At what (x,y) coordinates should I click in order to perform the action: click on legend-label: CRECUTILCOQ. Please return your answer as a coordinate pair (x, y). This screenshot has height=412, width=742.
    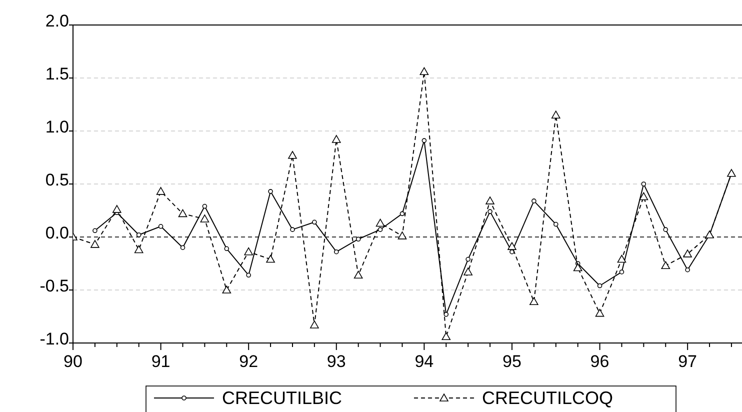
    Looking at the image, I should click on (548, 398).